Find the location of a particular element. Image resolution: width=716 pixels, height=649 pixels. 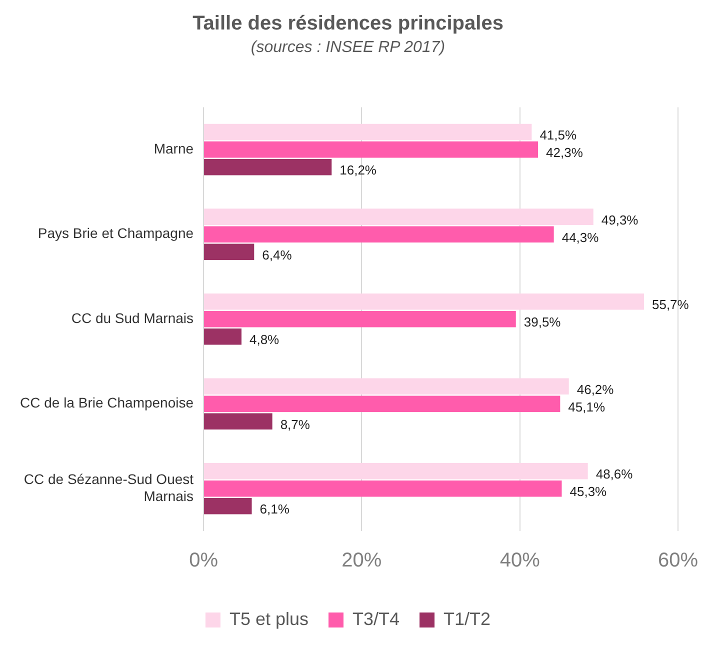

data-label: 6,1% is located at coordinates (275, 509).